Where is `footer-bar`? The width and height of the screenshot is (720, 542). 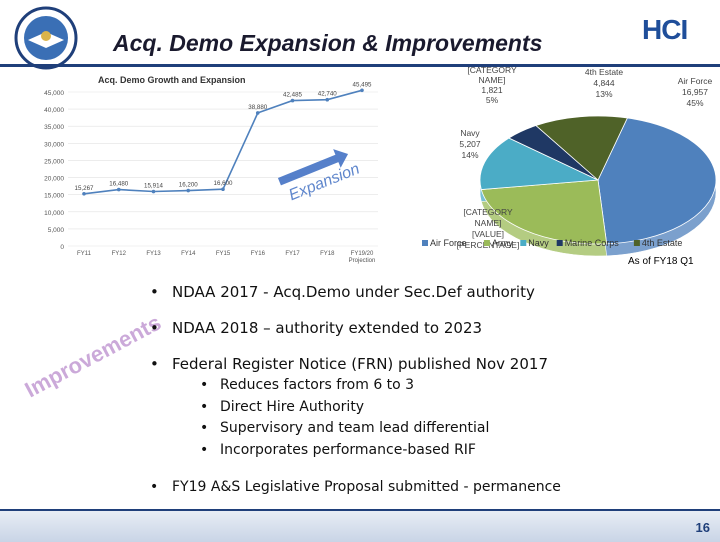
footer-bar is located at coordinates (360, 525).